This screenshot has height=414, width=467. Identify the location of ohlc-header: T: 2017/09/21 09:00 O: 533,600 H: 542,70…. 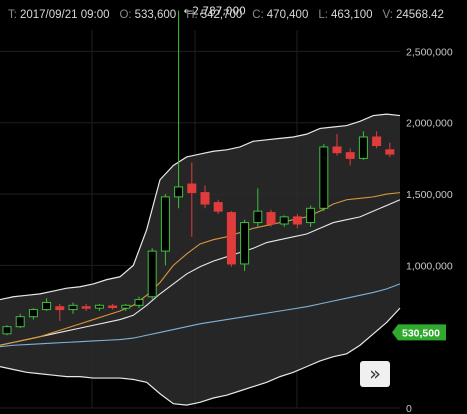
(233, 15).